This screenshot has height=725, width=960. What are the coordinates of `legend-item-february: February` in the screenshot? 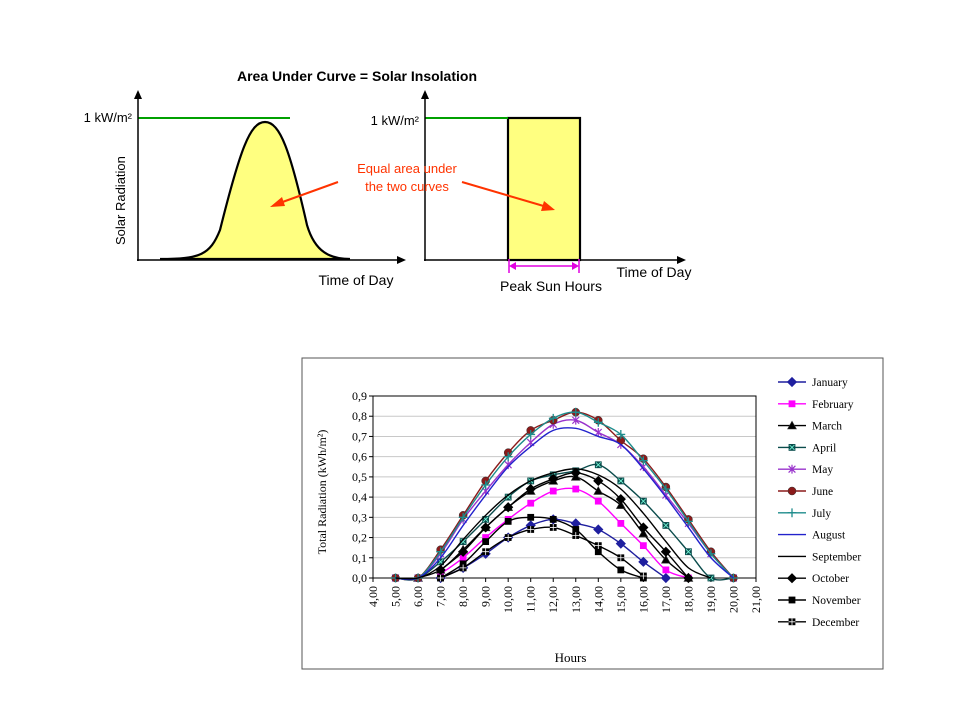 It's located at (816, 405).